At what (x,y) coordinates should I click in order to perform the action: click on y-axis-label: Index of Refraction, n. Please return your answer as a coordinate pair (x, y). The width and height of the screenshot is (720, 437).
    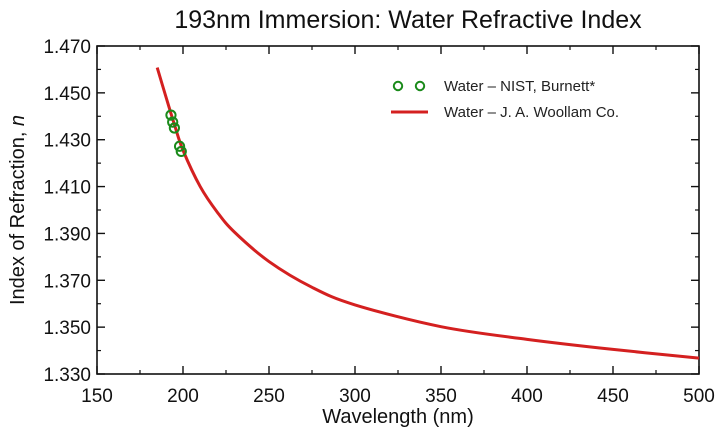
    Looking at the image, I should click on (18, 210).